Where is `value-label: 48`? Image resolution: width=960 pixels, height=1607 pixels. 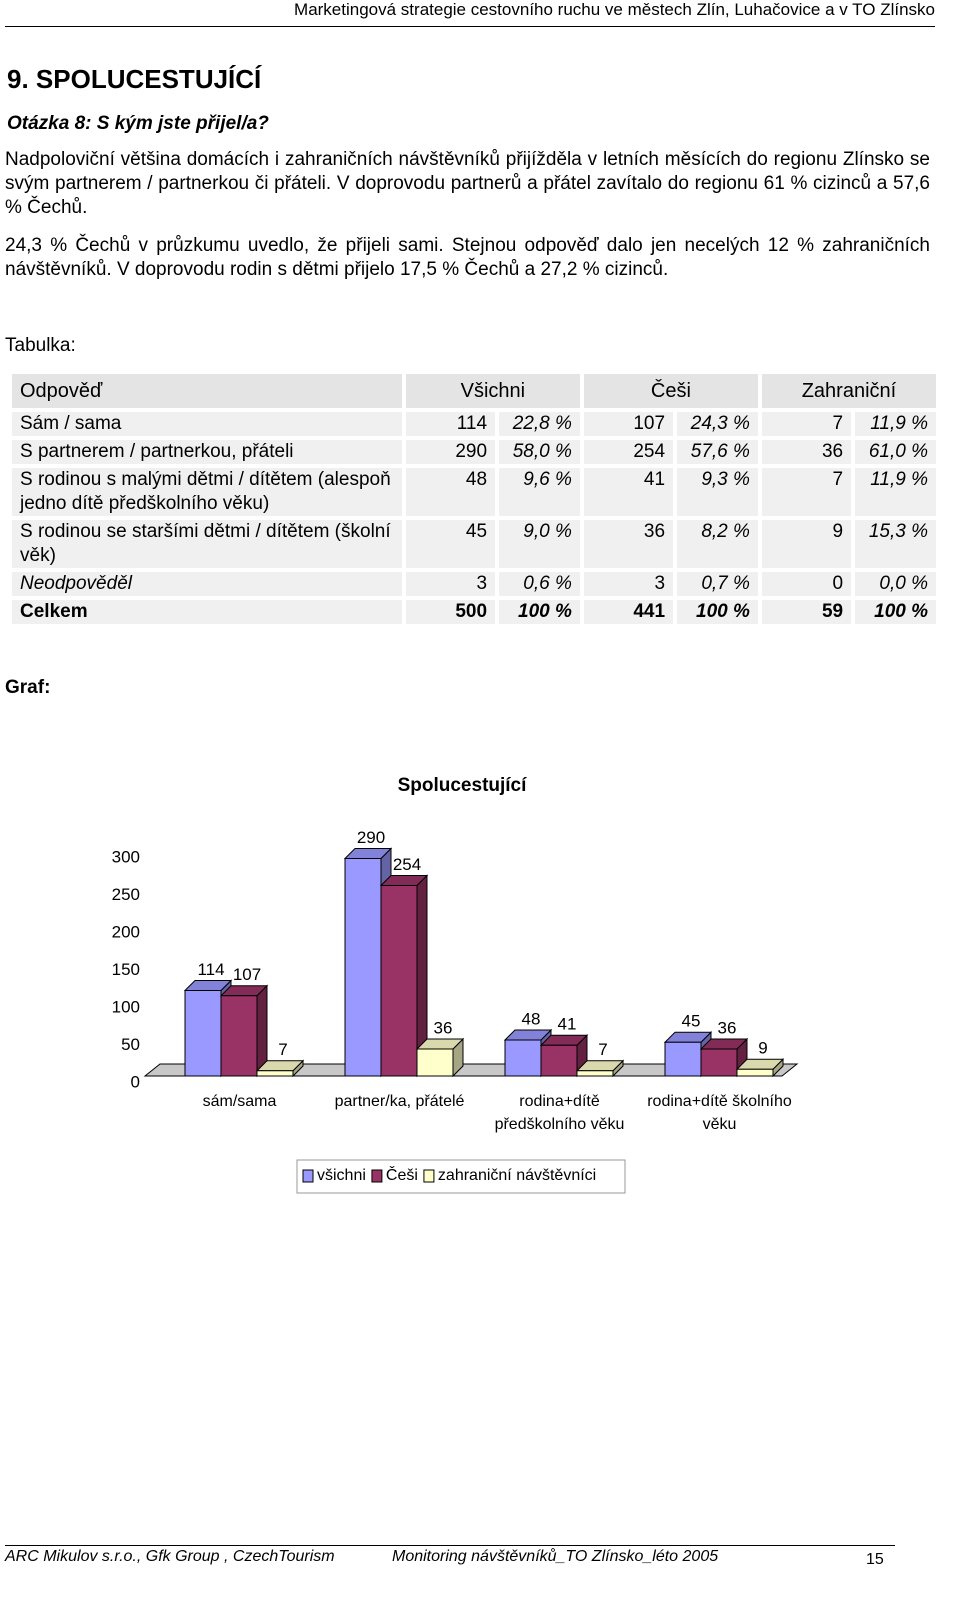 value-label: 48 is located at coordinates (531, 1018).